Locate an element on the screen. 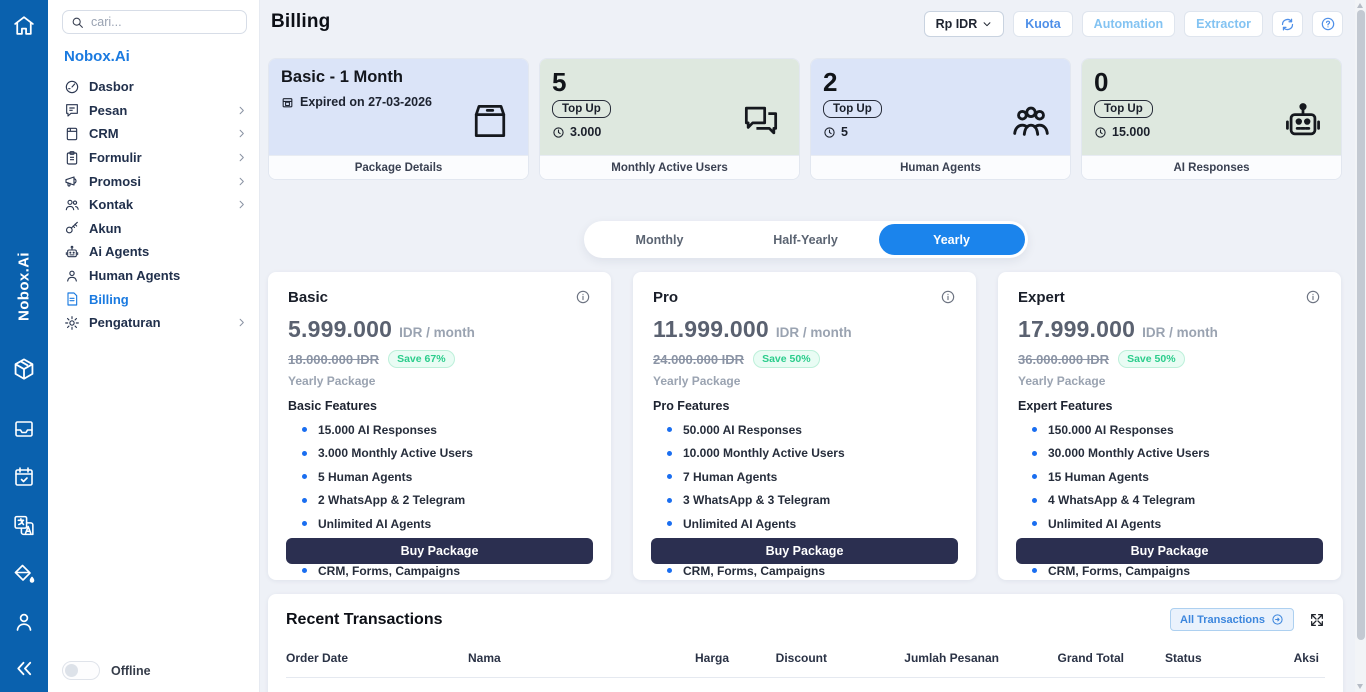 Image resolution: width=1366 pixels, height=692 pixels. sidebar-item-pesan: Pesan is located at coordinates (154, 111).